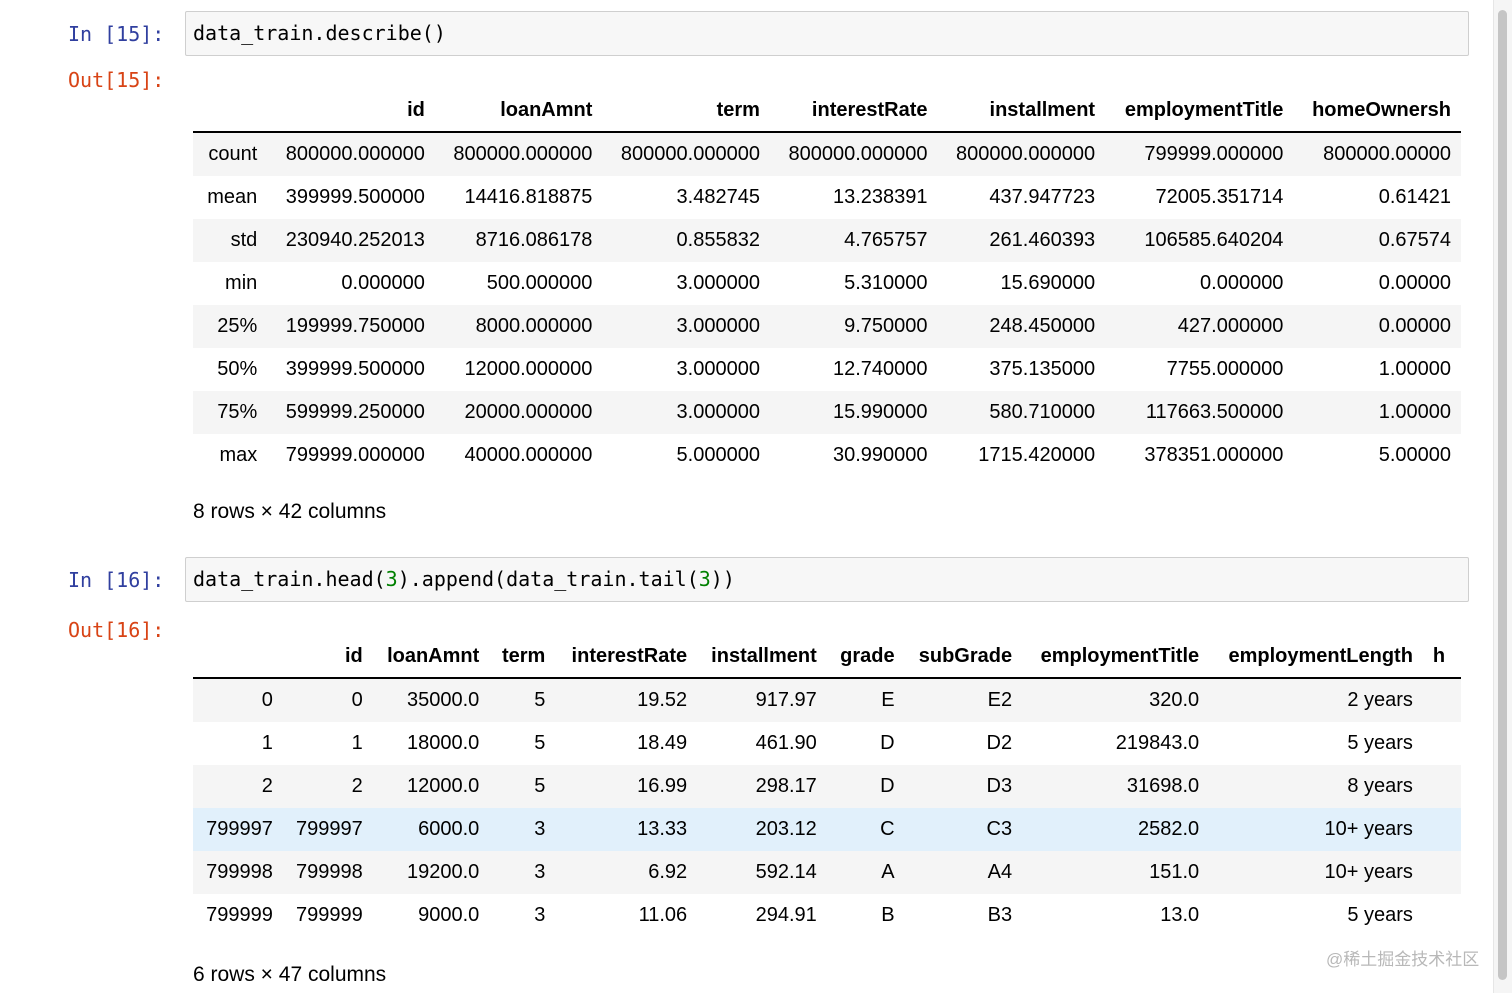 The image size is (1512, 993). What do you see at coordinates (1116, 657) in the screenshot?
I see `head-tail-column-header: employmentTitle` at bounding box center [1116, 657].